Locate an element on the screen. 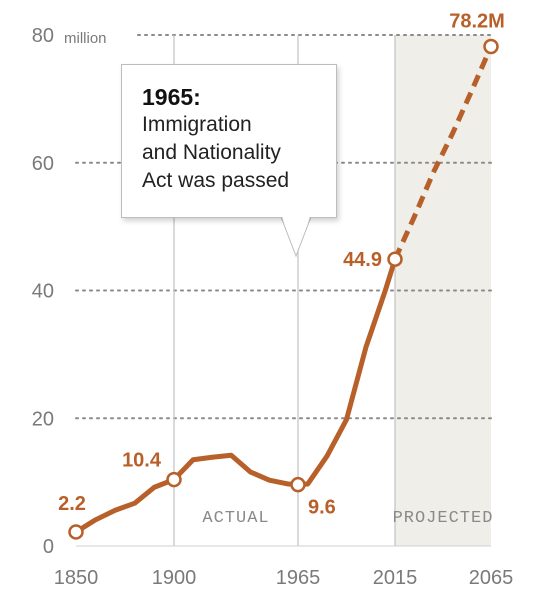 This screenshot has height=606, width=548. y-unit-label: million is located at coordinates (85, 38).